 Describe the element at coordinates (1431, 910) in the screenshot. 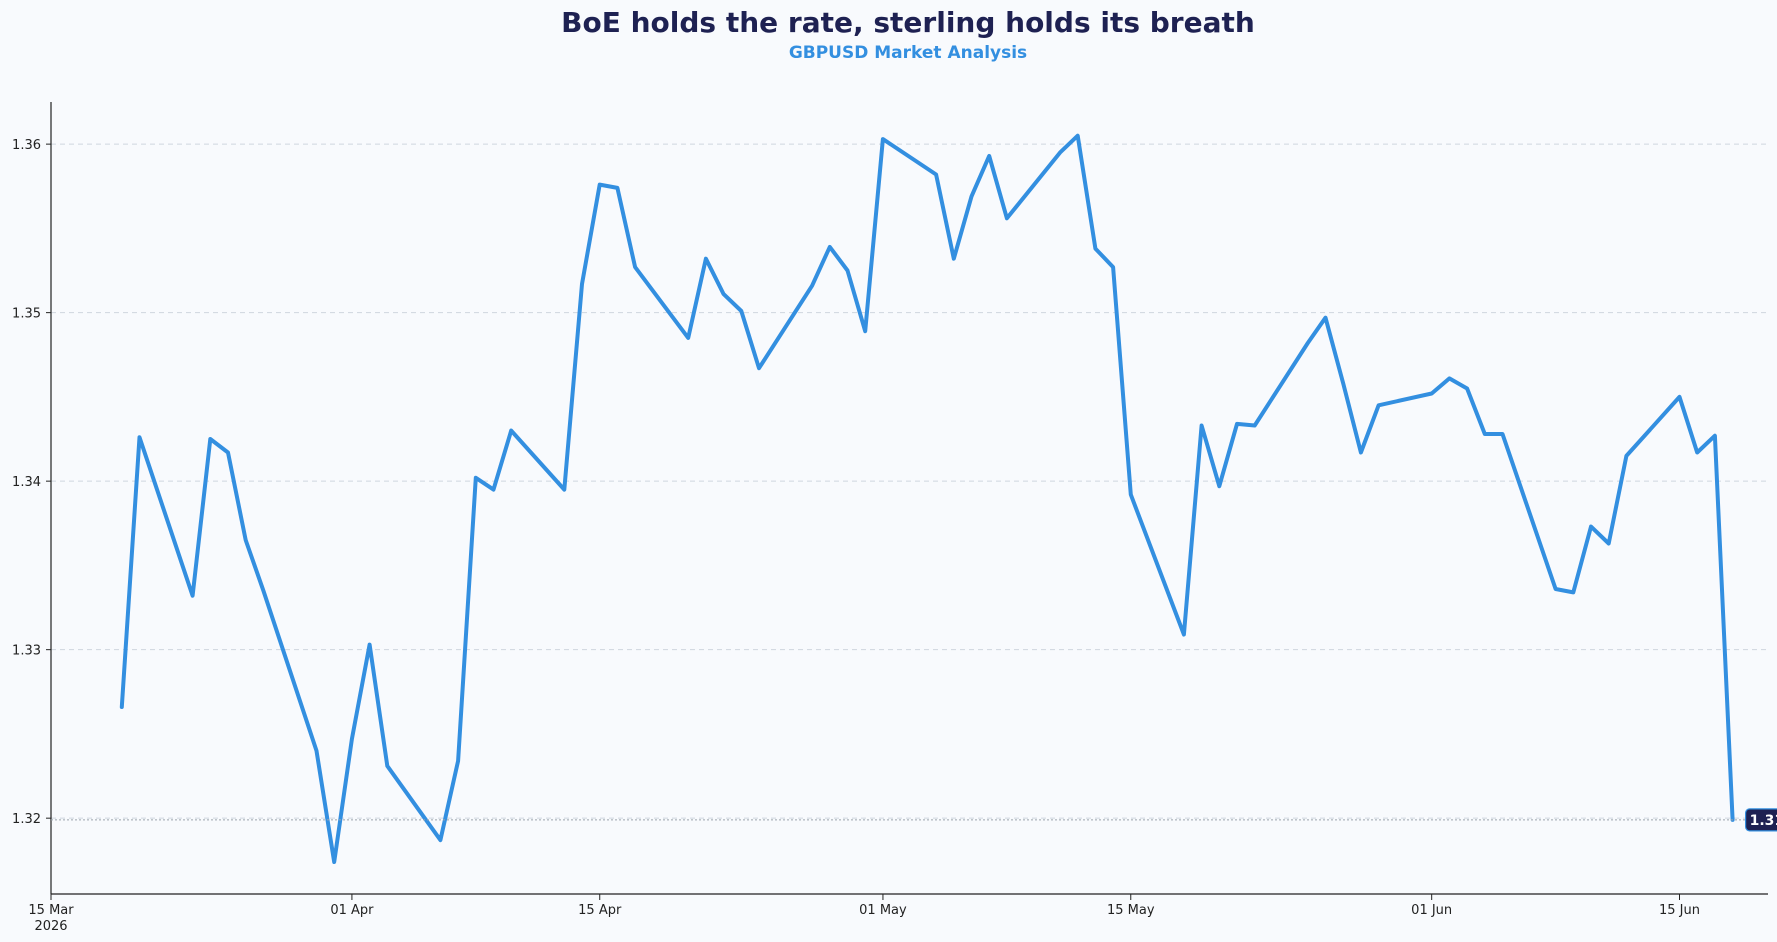

I see `x-tick-label: 01 Jun` at that location.